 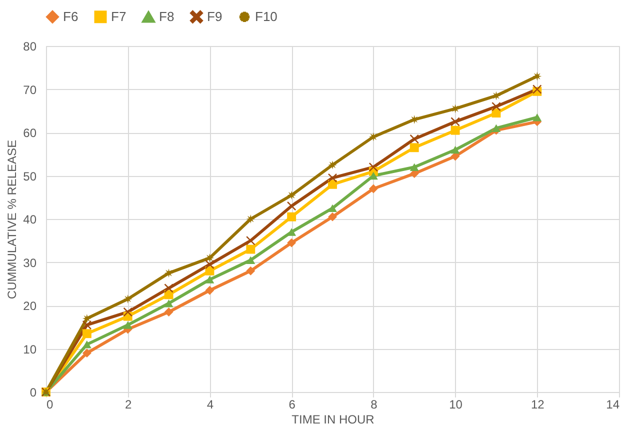 What do you see at coordinates (118, 16) in the screenshot?
I see `legend-label: F7` at bounding box center [118, 16].